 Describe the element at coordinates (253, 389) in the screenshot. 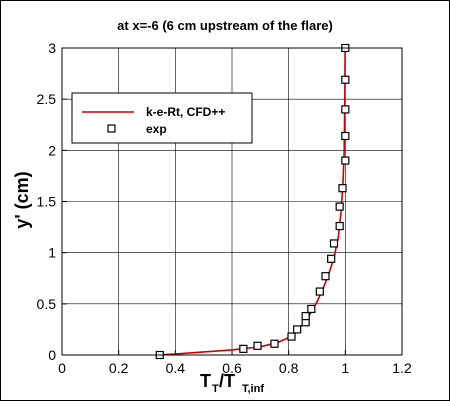

I see `x-label-sub2: T,inf` at that location.